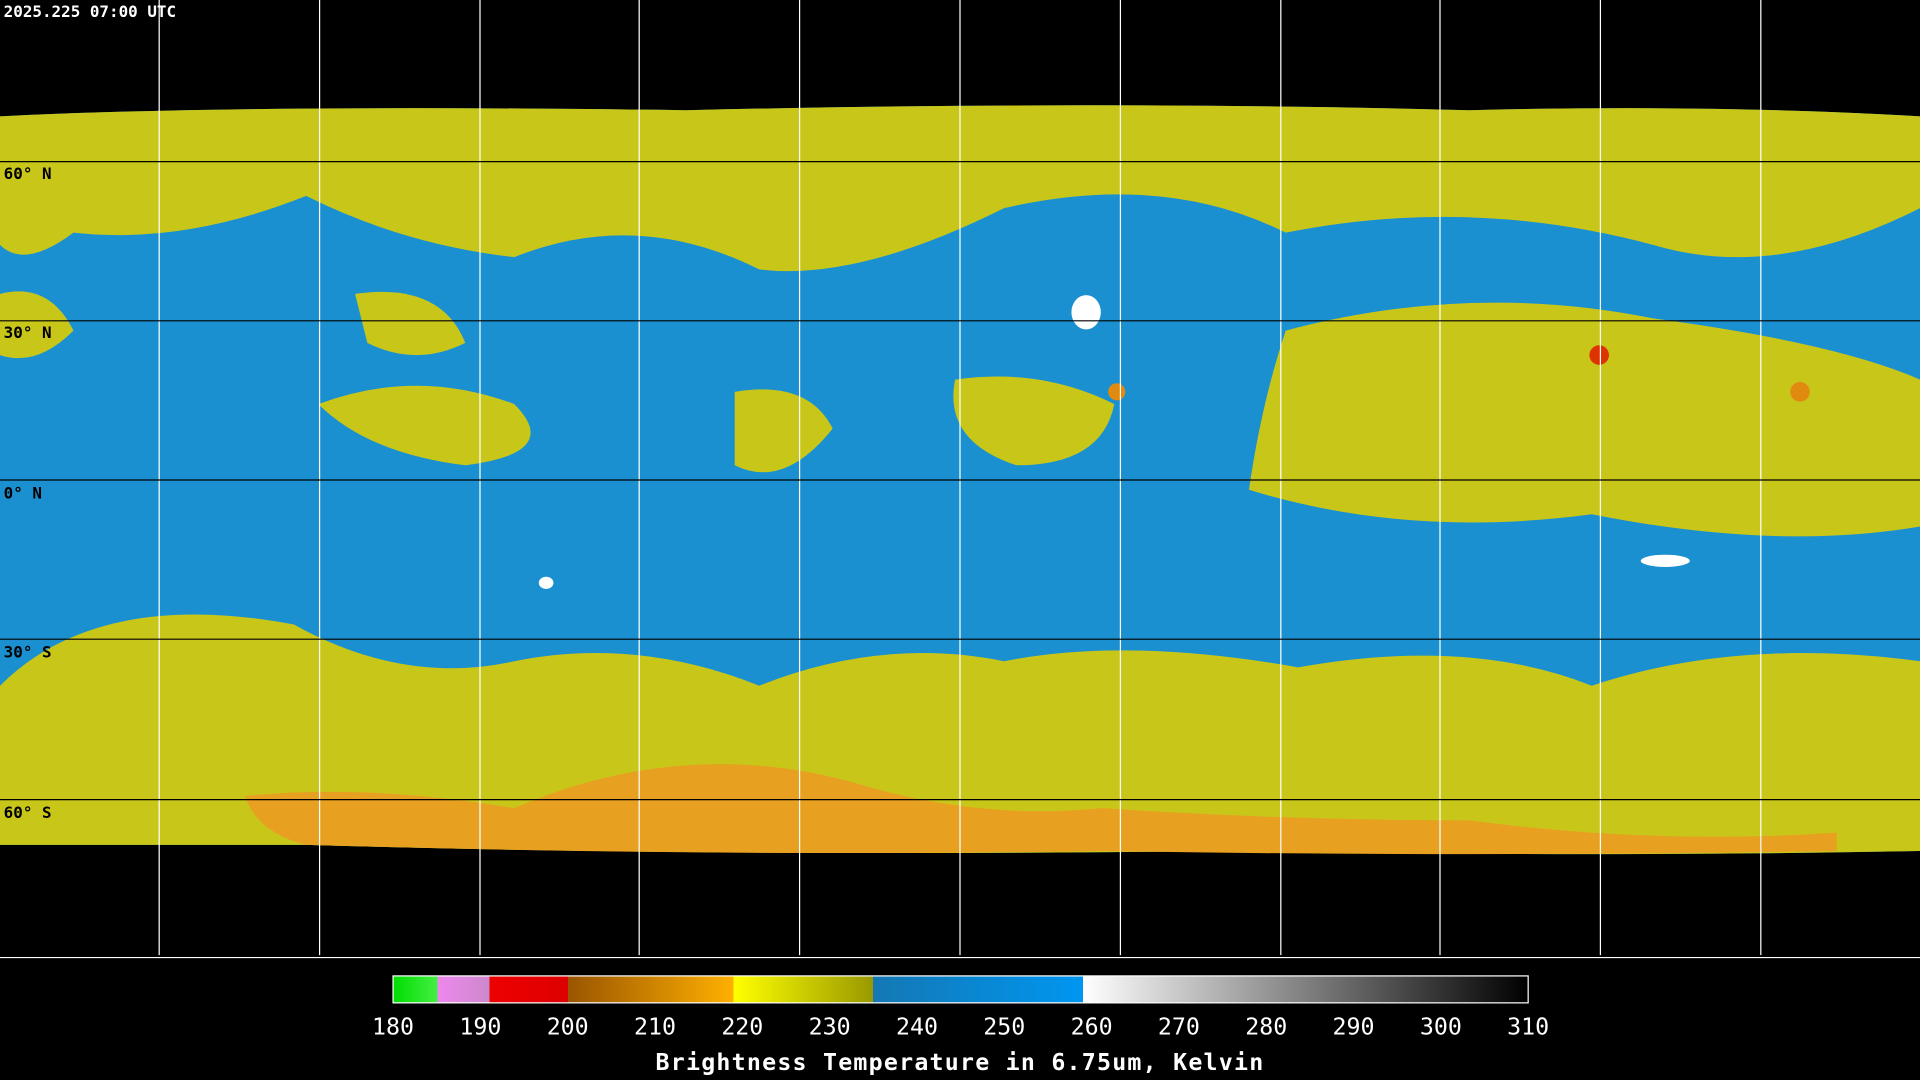 This screenshot has width=1920, height=1080. I want to click on lat-label: 60° S, so click(28, 812).